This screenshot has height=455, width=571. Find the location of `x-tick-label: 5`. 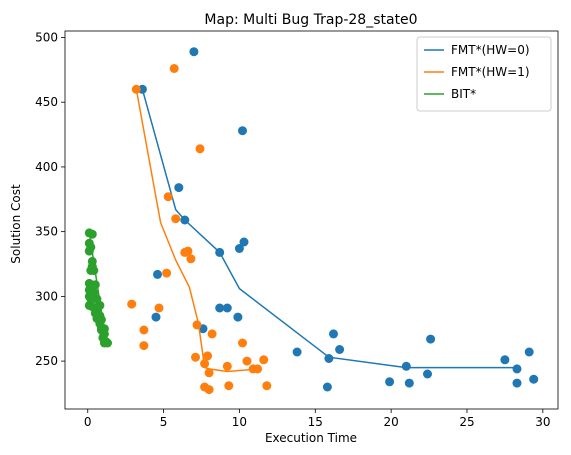

x-tick-label: 5 is located at coordinates (164, 422).